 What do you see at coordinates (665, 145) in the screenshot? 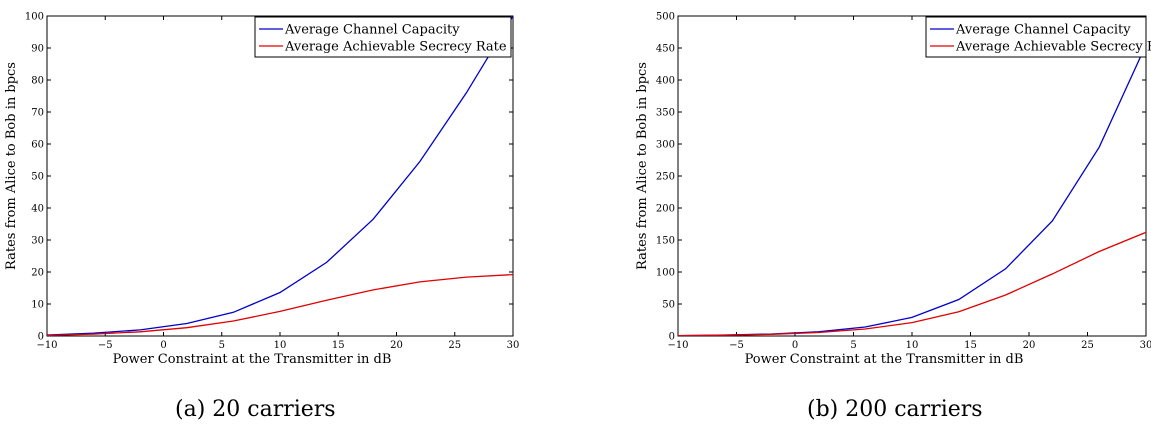
I see `y-tick-label: 300` at bounding box center [665, 145].